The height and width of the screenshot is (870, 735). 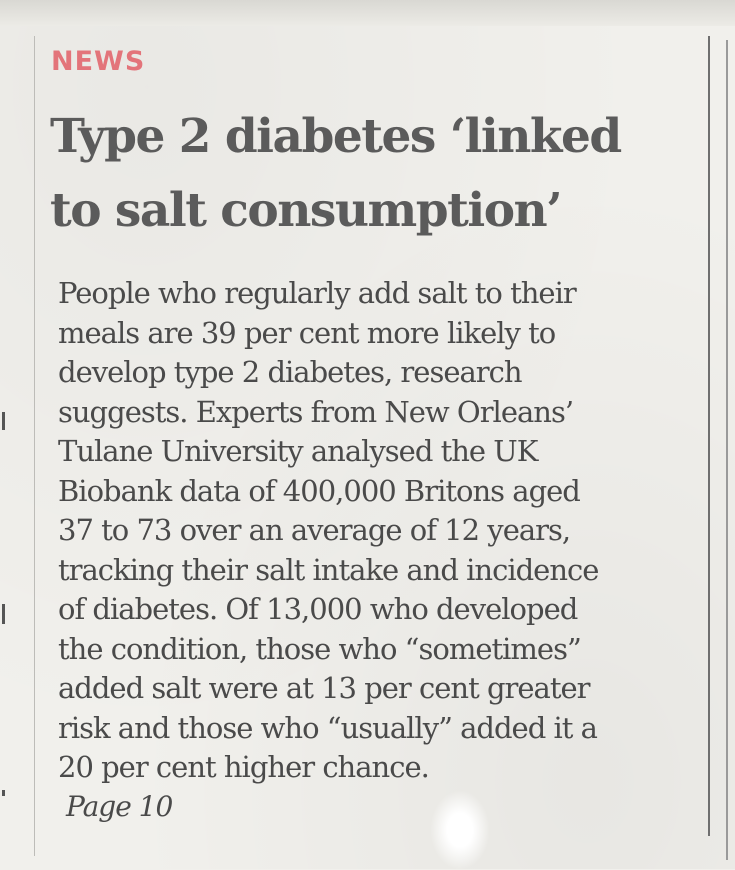 I want to click on section-kicker: NEWS, so click(x=98, y=61).